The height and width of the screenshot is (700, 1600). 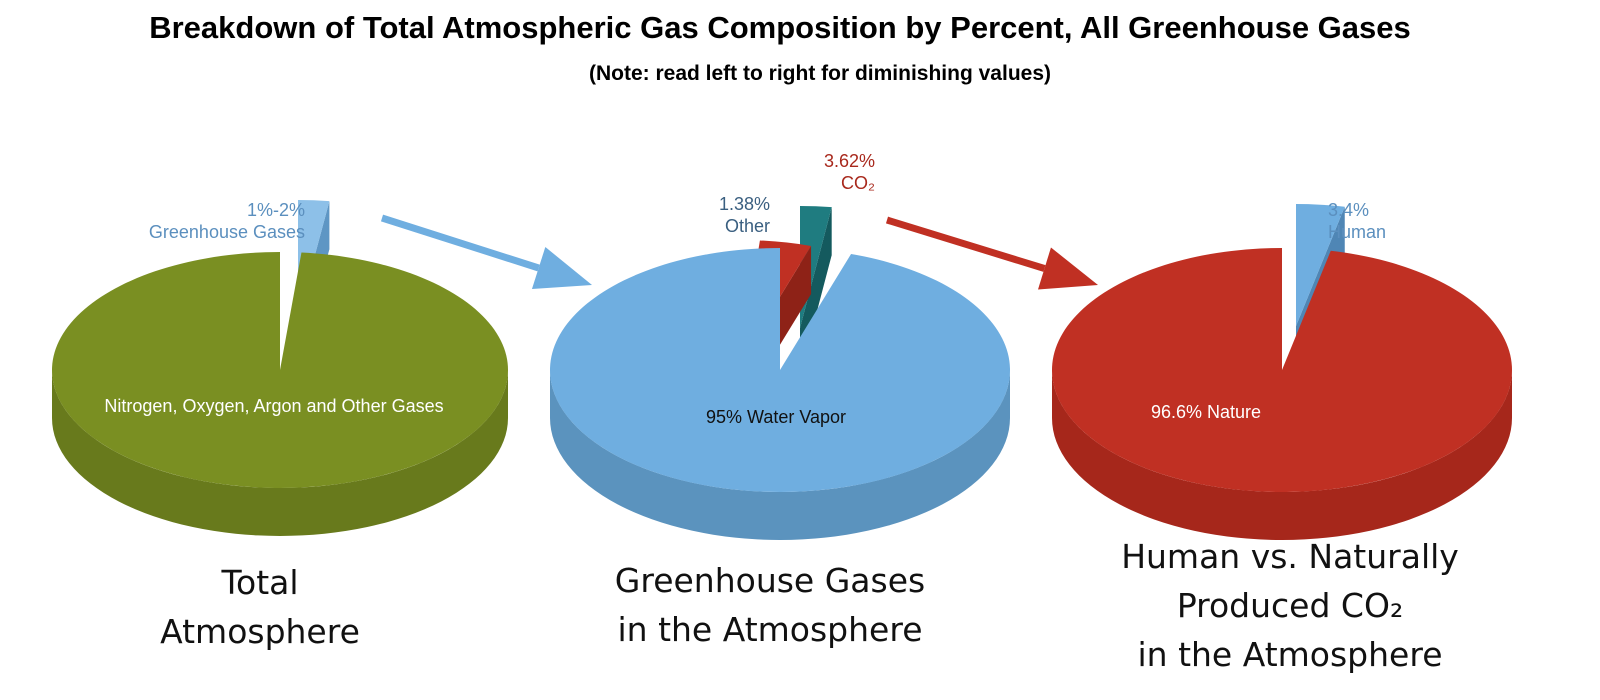 I want to click on caption-line: Total, so click(x=260, y=582).